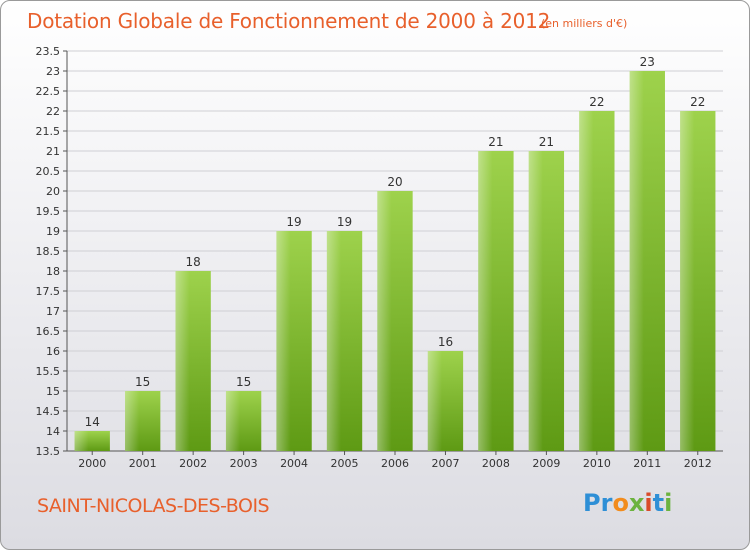  Describe the element at coordinates (597, 463) in the screenshot. I see `x-tick-label: 2010` at that location.